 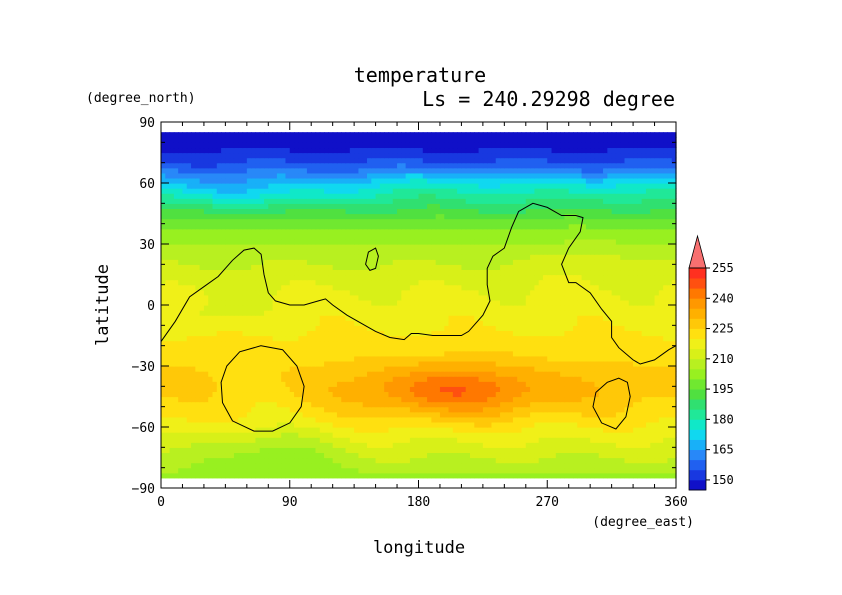 What do you see at coordinates (141, 98) in the screenshot?
I see `y-units-label: (degree_north)` at bounding box center [141, 98].